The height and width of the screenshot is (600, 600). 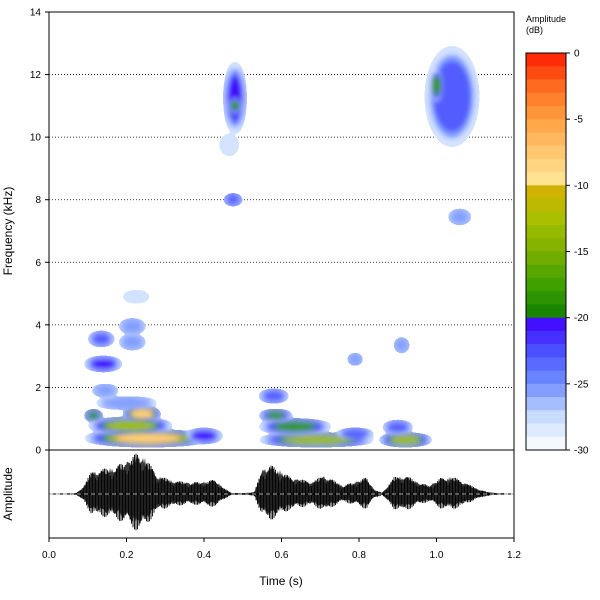 I want to click on colorbar-bands, so click(x=546, y=252).